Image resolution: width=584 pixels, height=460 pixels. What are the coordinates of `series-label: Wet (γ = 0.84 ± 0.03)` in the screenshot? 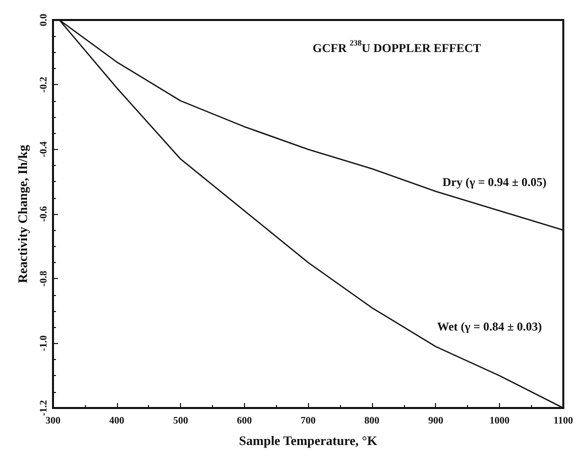 It's located at (489, 327).